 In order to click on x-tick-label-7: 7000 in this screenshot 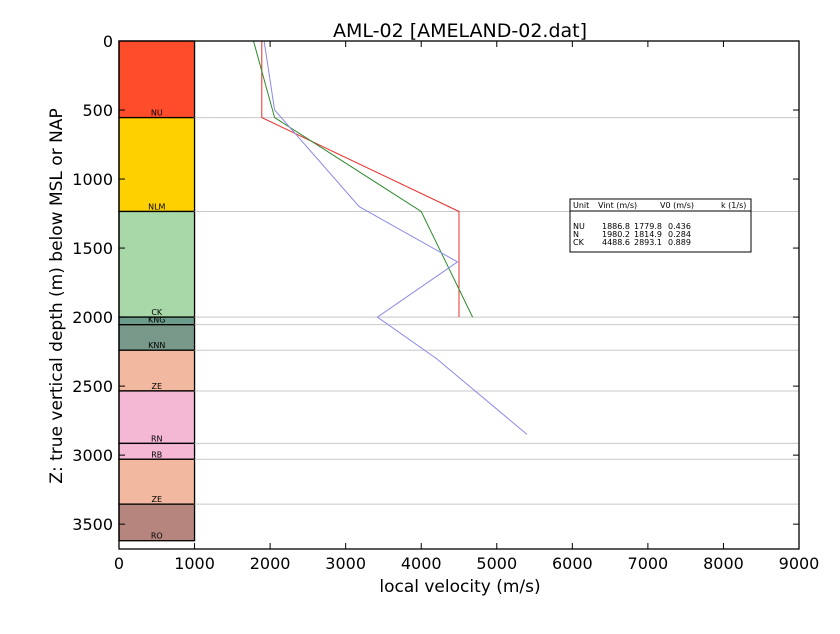, I will do `click(648, 563)`.